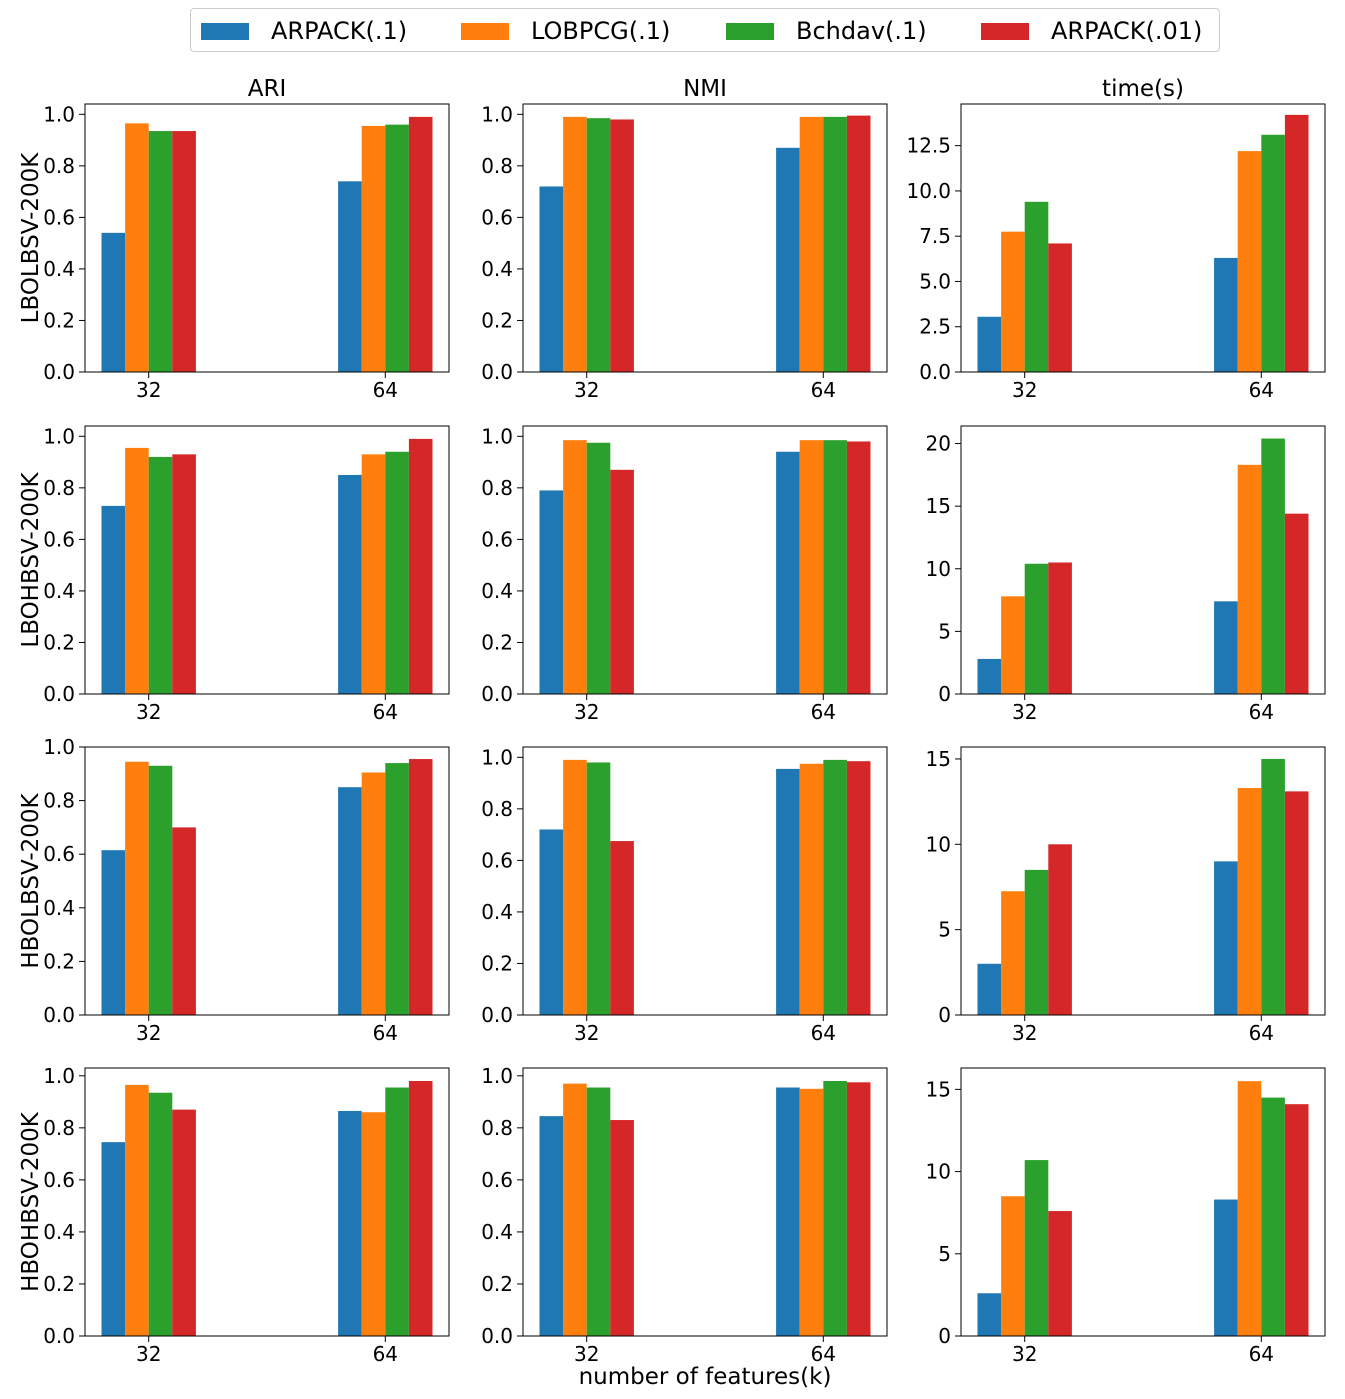  Describe the element at coordinates (938, 506) in the screenshot. I see `y-tick-label: 15` at that location.